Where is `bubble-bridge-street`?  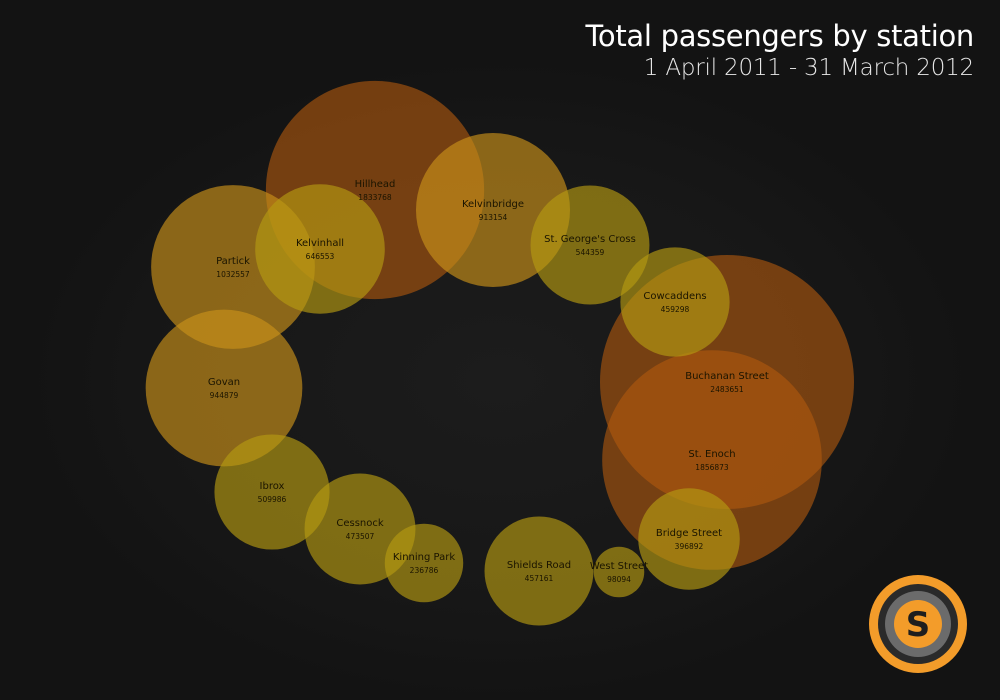
bubble-bridge-street is located at coordinates (689, 539).